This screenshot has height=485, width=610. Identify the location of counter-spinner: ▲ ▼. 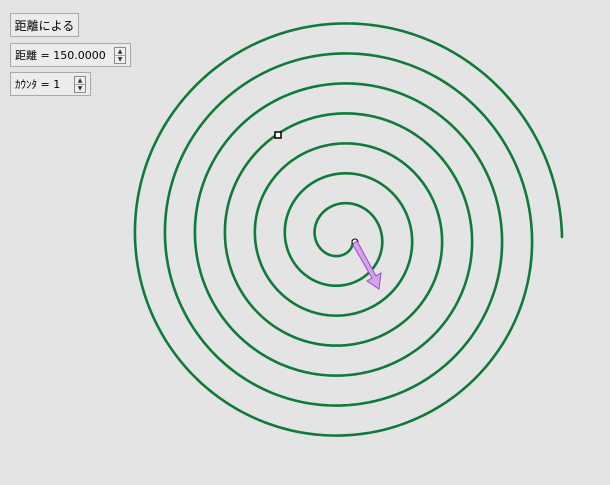
(80, 84).